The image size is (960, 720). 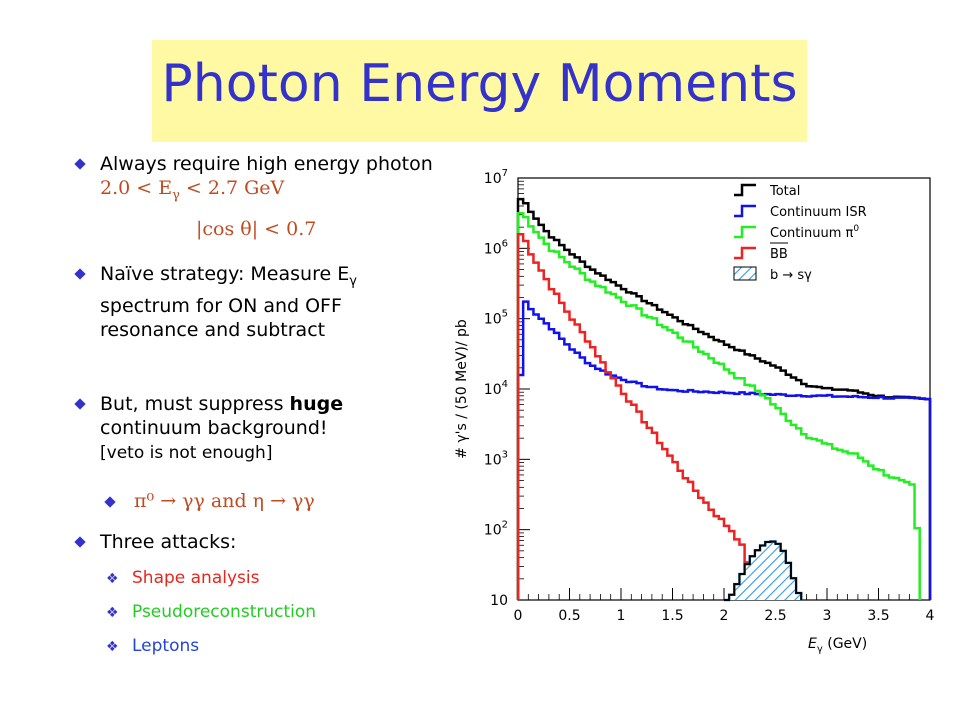 I want to click on legend-entry: b → sγ, so click(x=791, y=275).